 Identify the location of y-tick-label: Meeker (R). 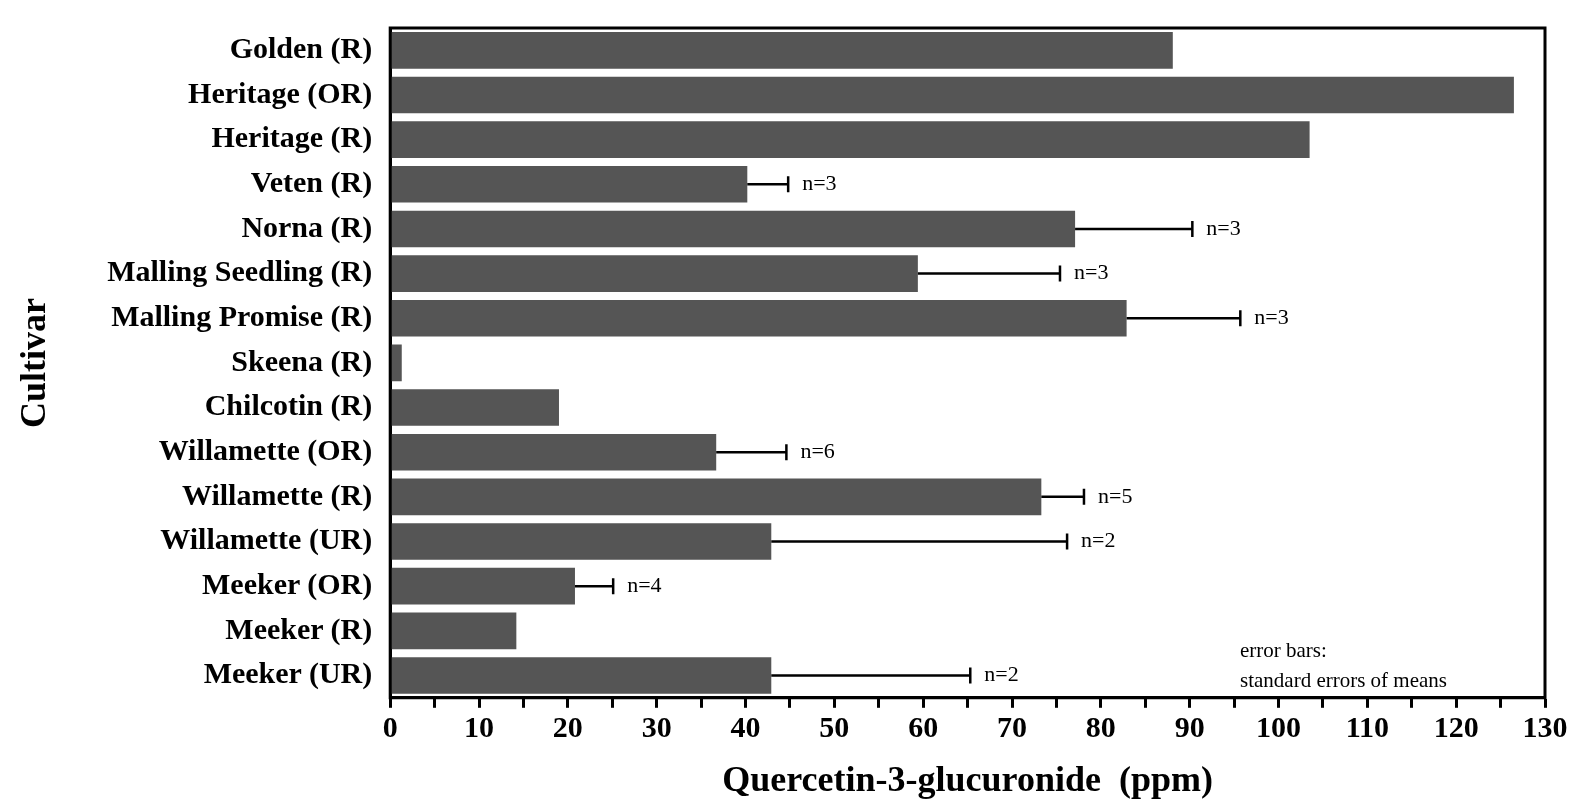
(299, 628).